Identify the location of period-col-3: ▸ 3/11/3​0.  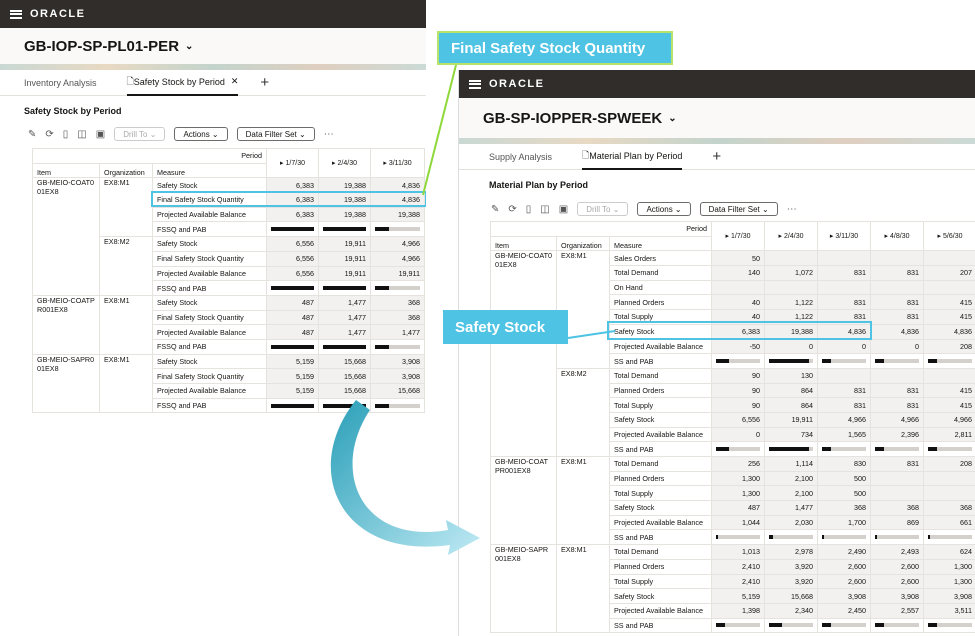
(398, 163).